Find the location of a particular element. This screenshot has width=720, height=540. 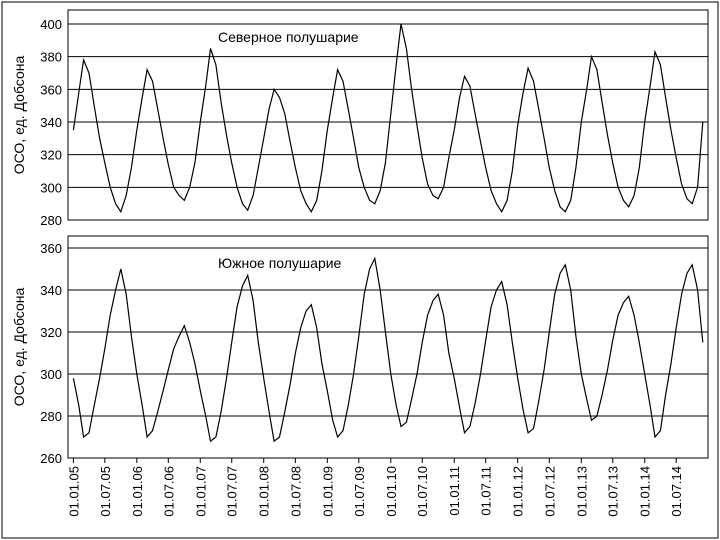

x-tick-label: 01.07.09 is located at coordinates (359, 491).